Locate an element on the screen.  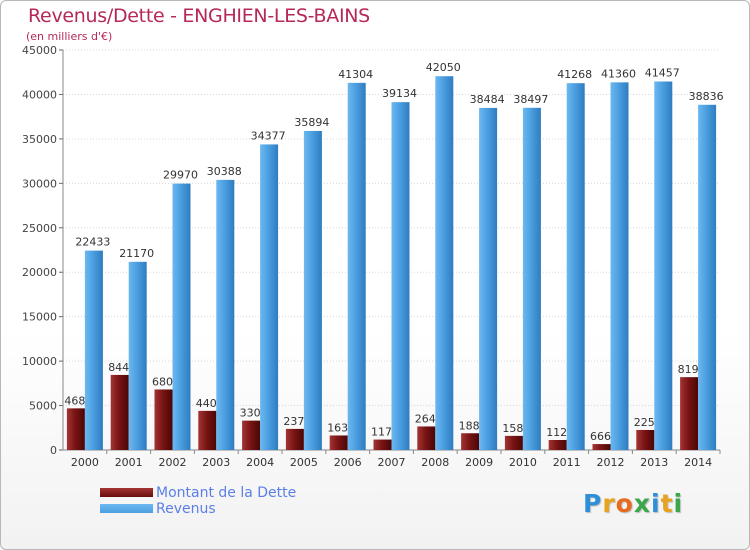
x-tick-label: 2004 is located at coordinates (260, 462).